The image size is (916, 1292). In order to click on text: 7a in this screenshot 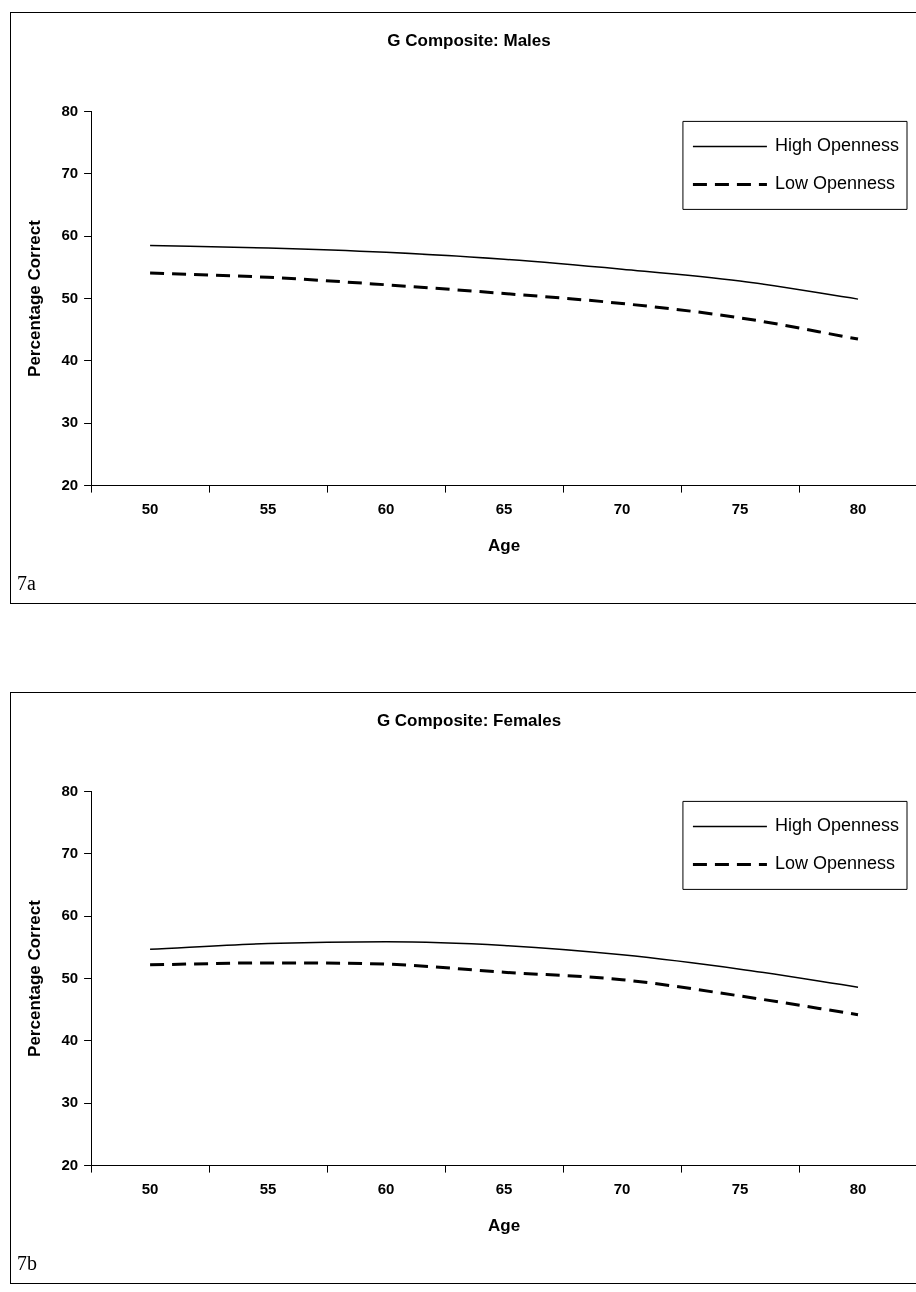, I will do `click(26, 583)`.